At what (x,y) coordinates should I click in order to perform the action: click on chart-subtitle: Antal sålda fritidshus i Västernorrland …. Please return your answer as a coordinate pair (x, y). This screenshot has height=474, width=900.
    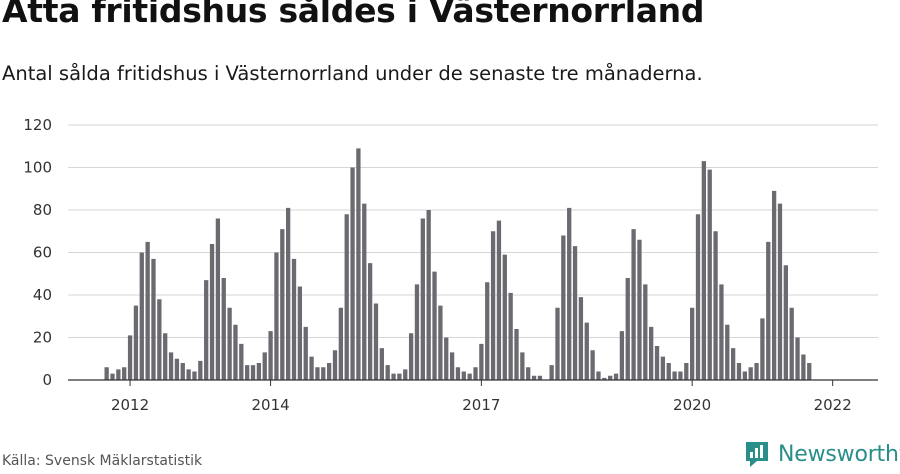
    Looking at the image, I should click on (352, 73).